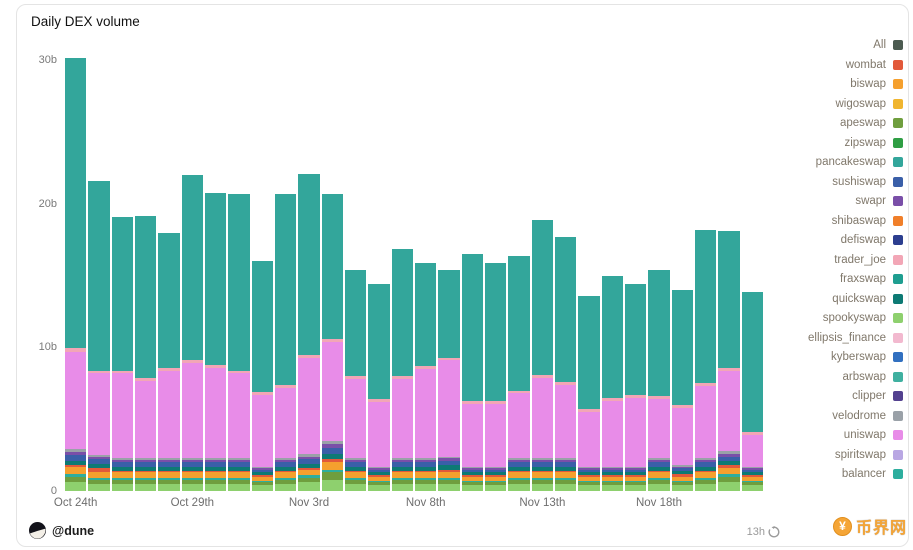 This screenshot has width=913, height=550. I want to click on legend-item-pancakeswap: pancakeswap, so click(859, 162).